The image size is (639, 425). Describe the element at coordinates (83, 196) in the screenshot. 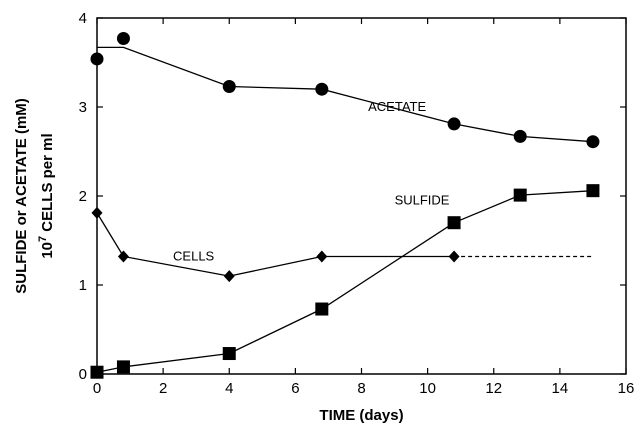

I see `y-tick-label: 2` at that location.